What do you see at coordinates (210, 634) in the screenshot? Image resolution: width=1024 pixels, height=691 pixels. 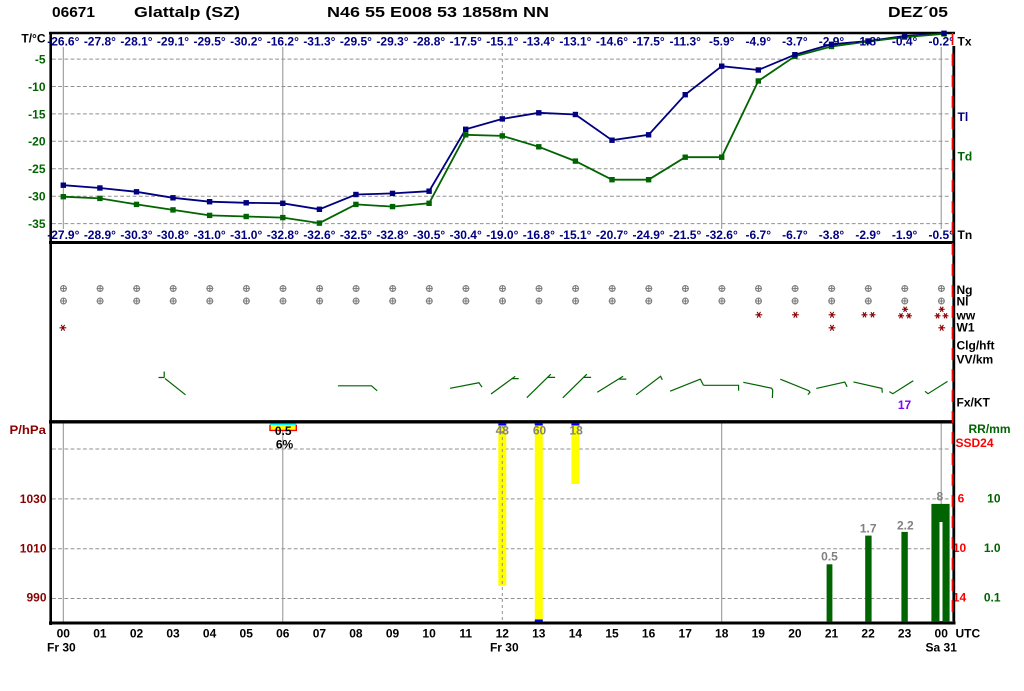 I see `svg-text: 04` at bounding box center [210, 634].